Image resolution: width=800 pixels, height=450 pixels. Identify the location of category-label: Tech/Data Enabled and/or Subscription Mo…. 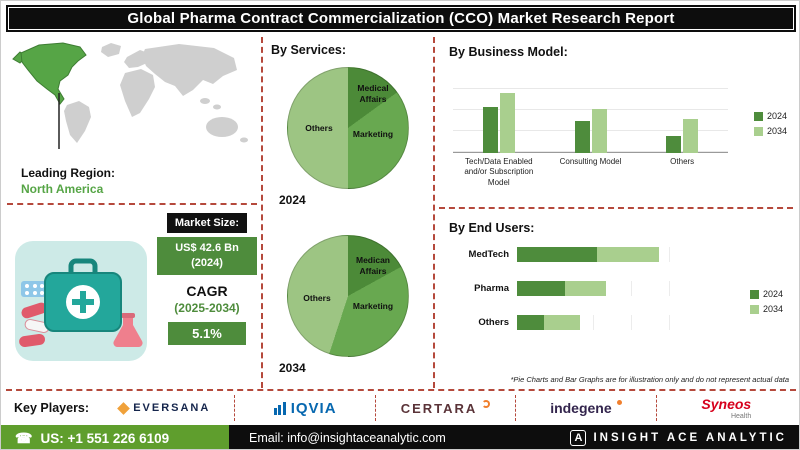
(499, 172).